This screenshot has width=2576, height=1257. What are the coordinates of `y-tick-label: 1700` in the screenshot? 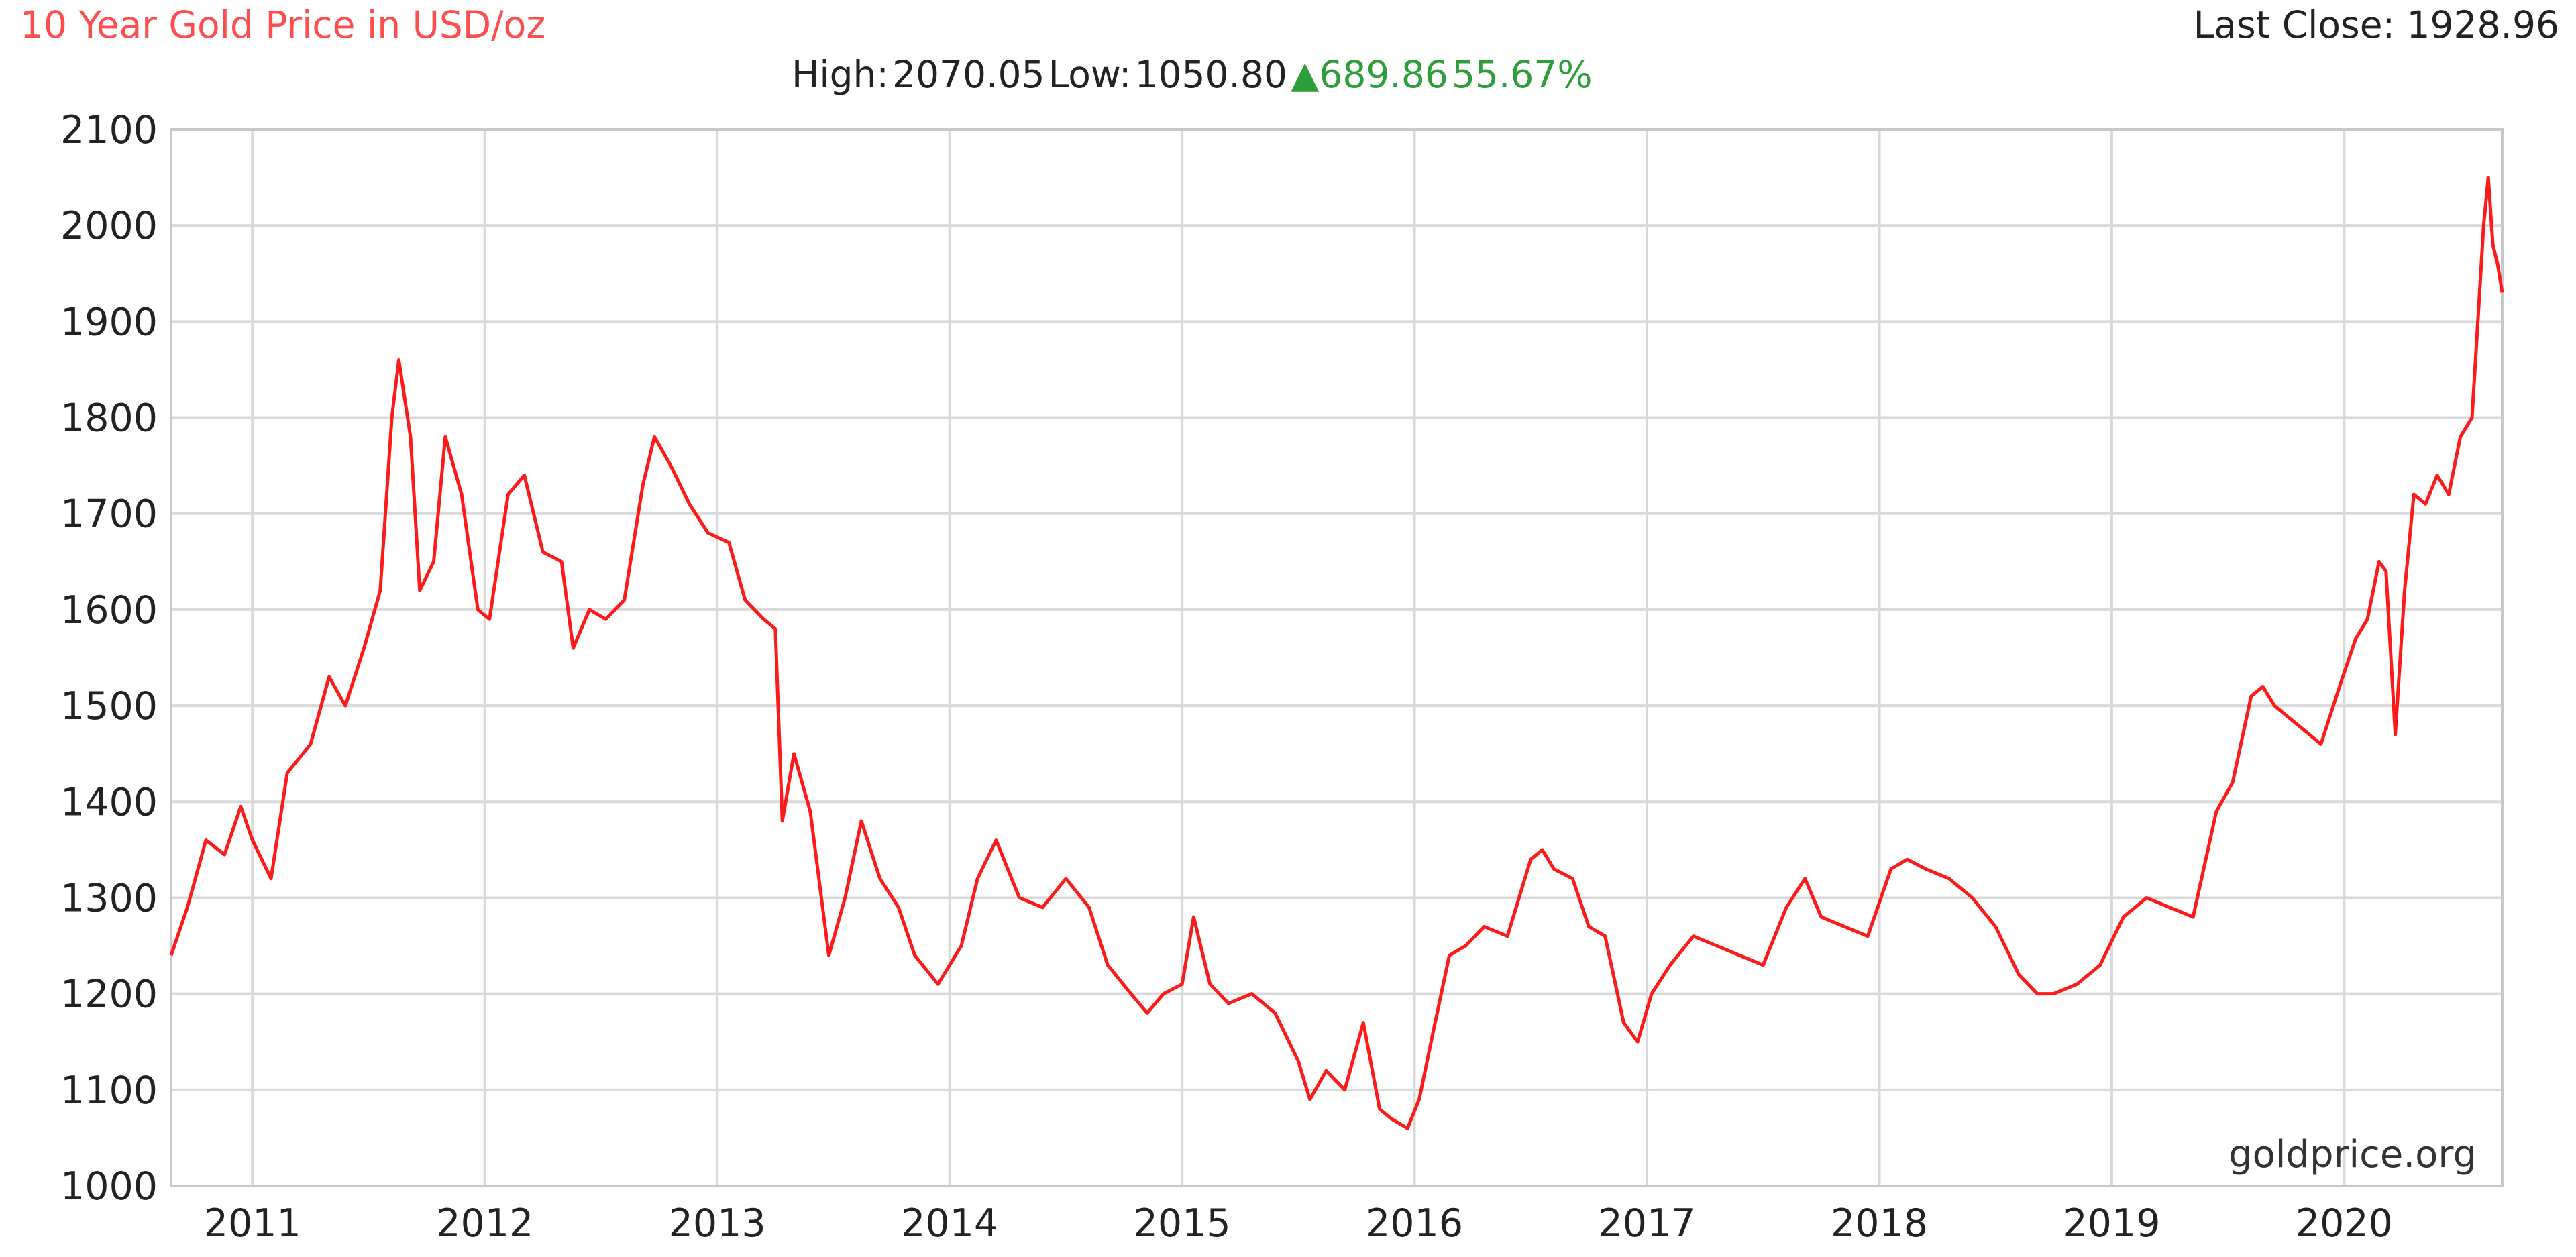 It's located at (109, 515).